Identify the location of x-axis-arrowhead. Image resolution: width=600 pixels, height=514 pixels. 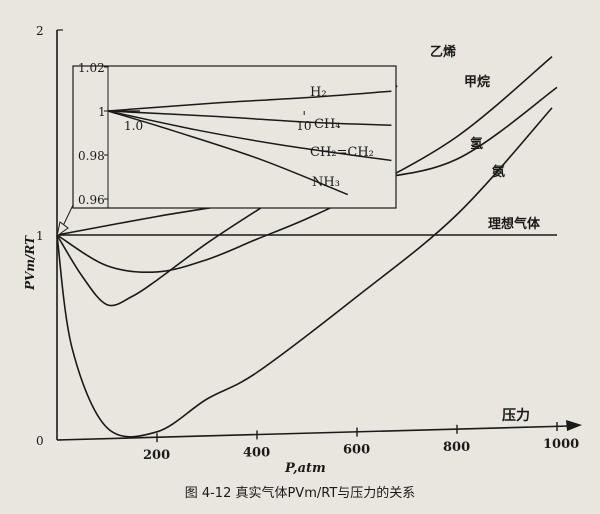
(574, 425).